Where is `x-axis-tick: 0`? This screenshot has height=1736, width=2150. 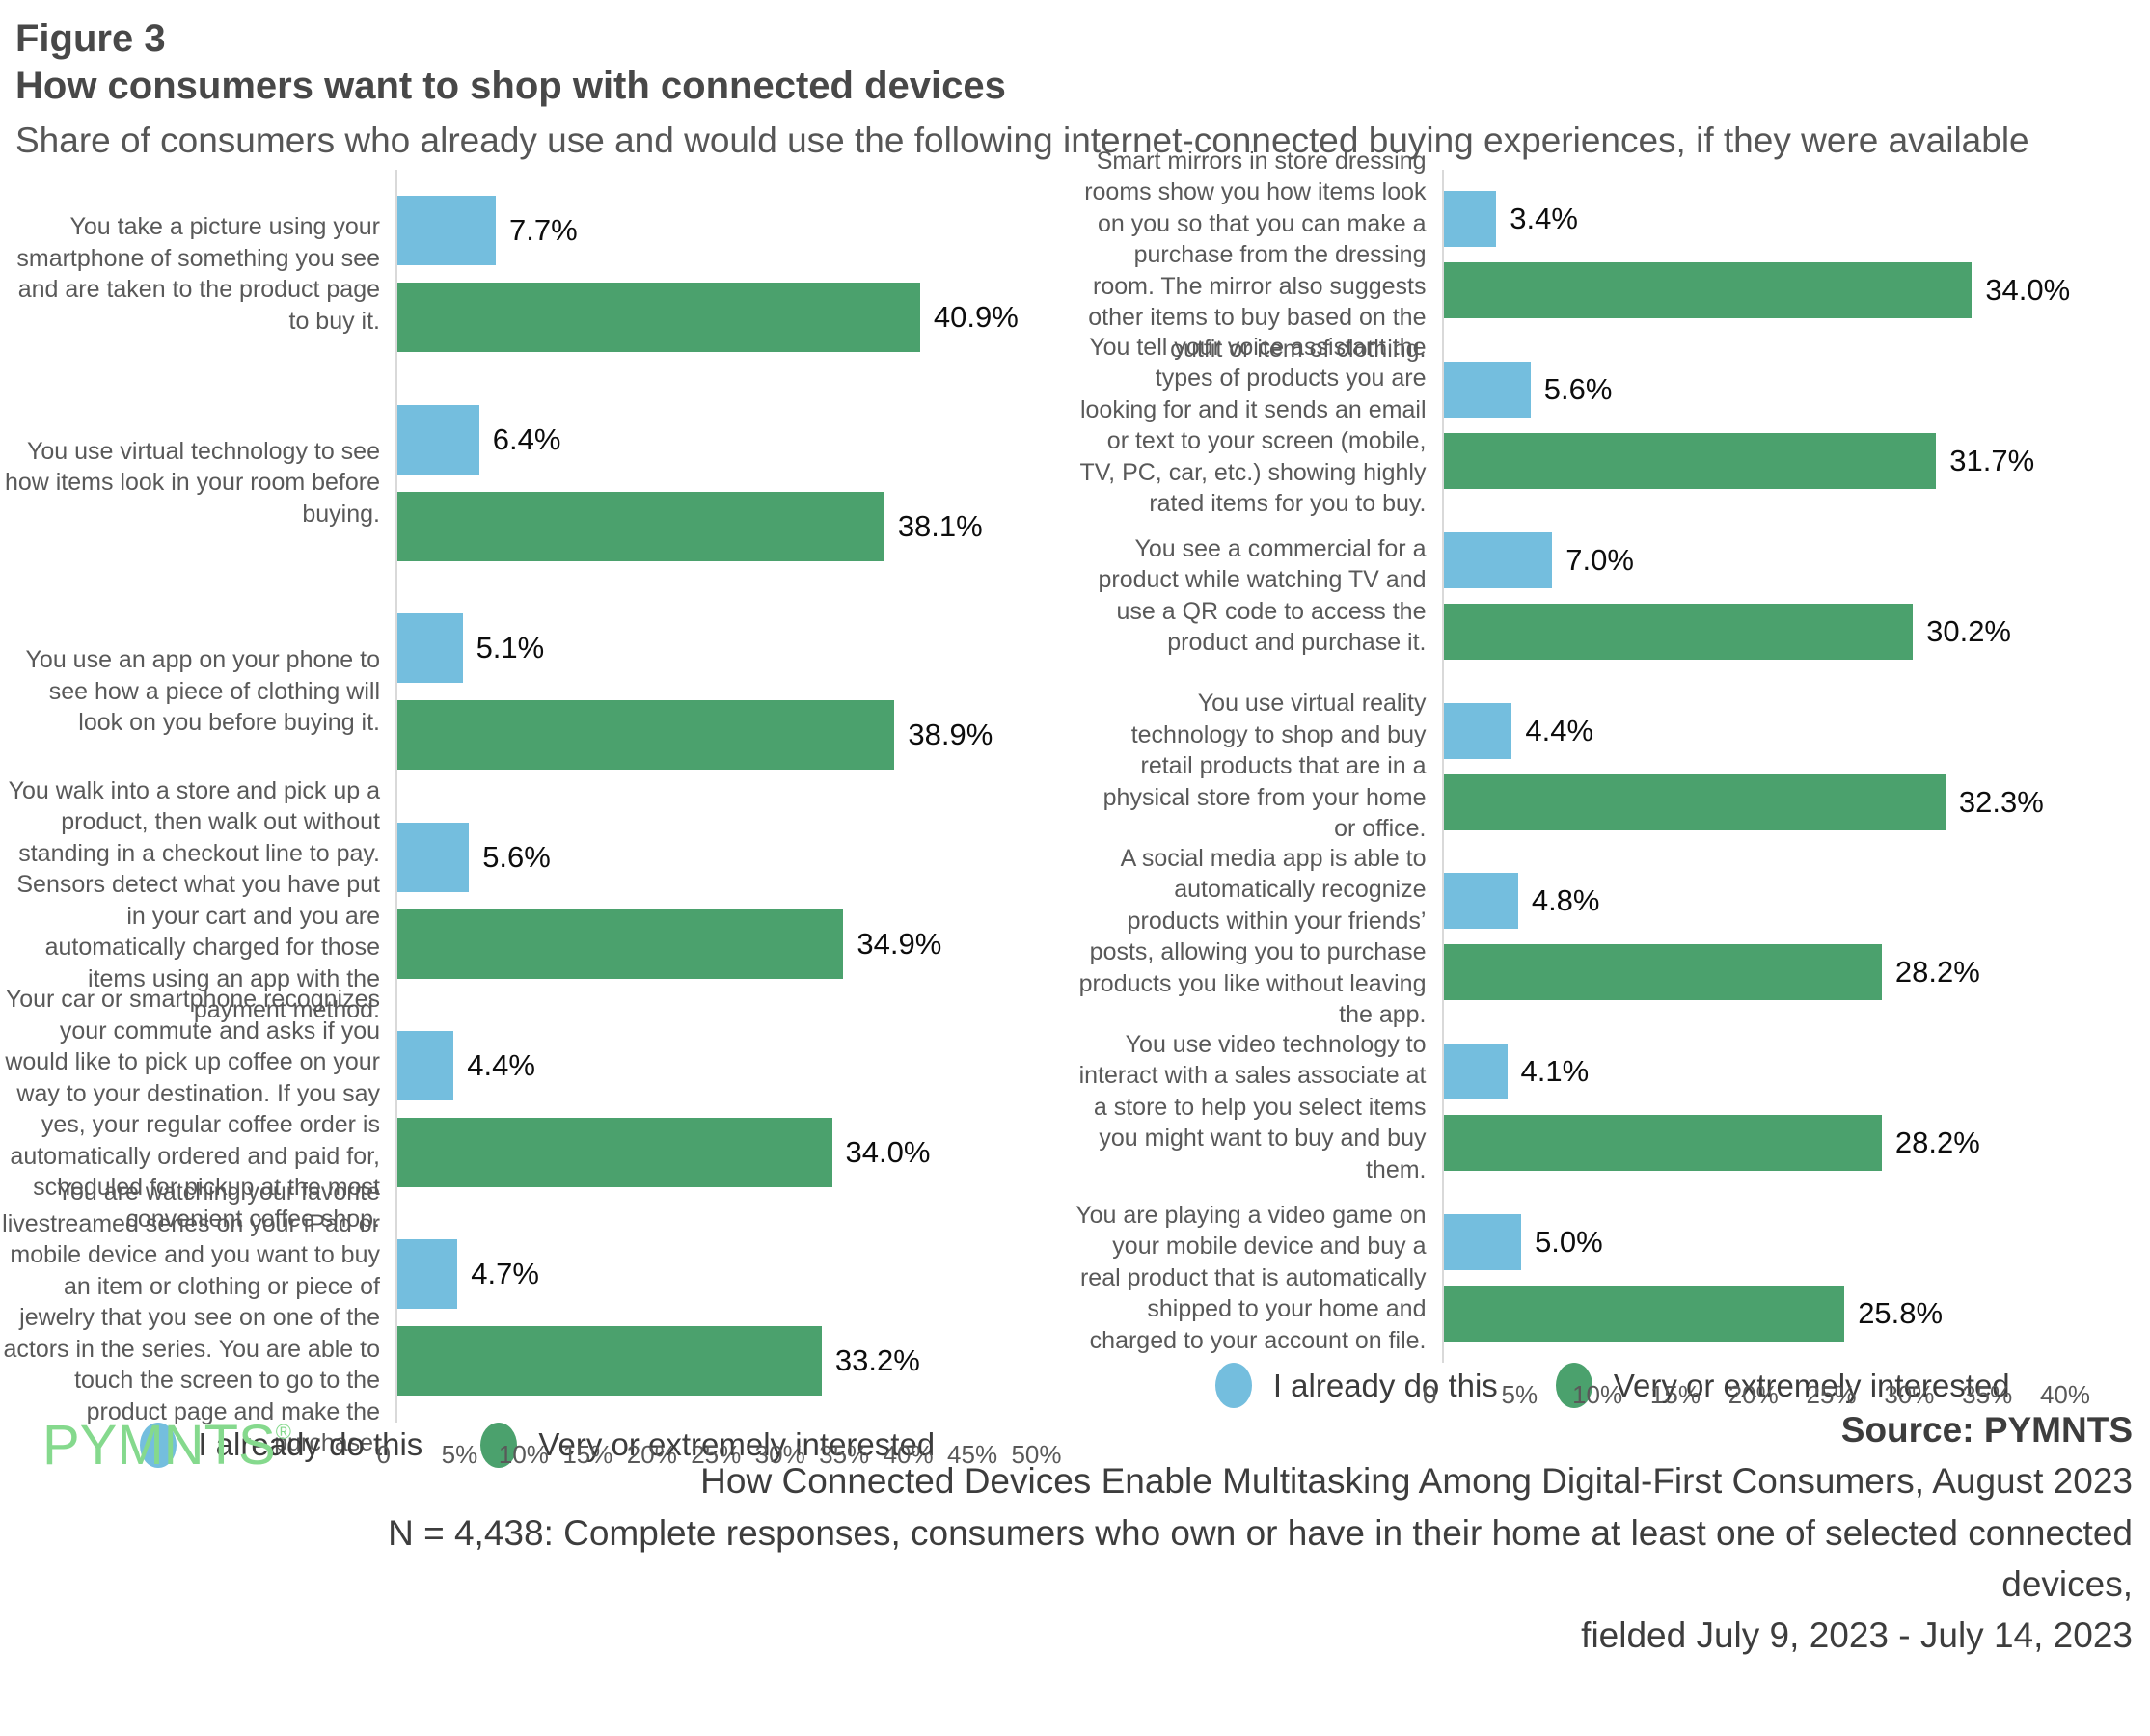
x-axis-tick: 0 is located at coordinates (383, 1454).